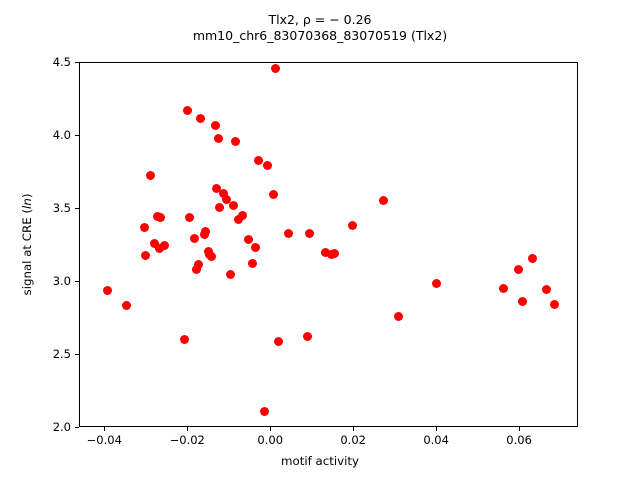  Describe the element at coordinates (320, 19) in the screenshot. I see `figure-title: Tlx2, ρ = − 0.26` at that location.